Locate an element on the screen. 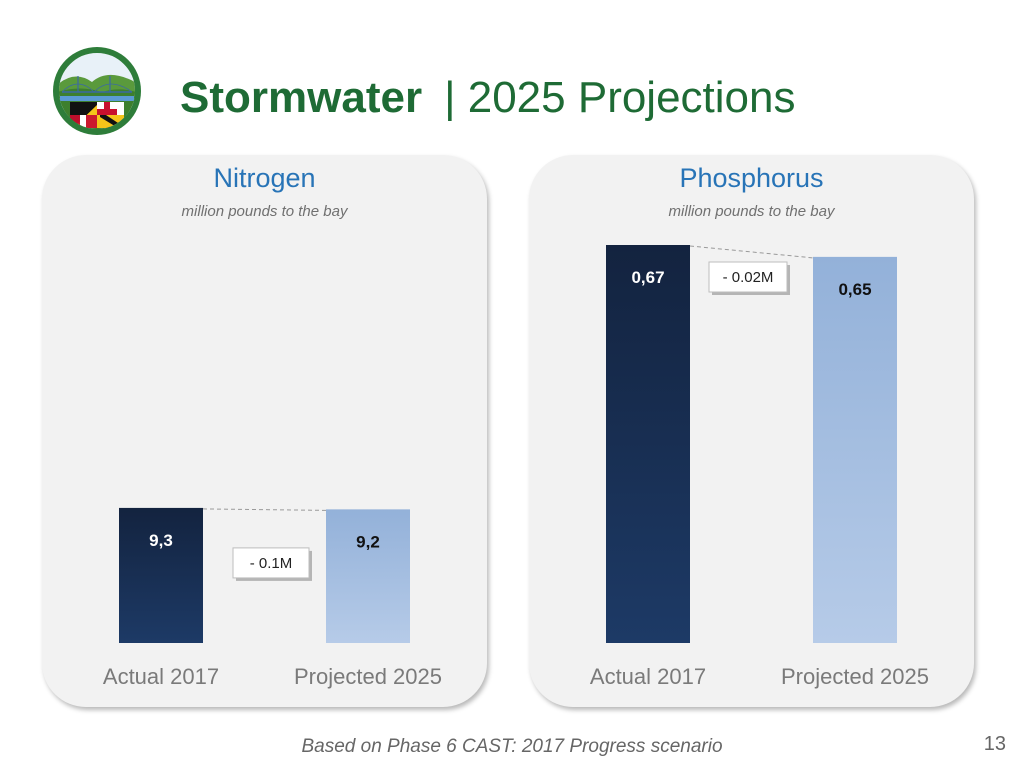 Image resolution: width=1024 pixels, height=768 pixels. maryland-logo-icon is located at coordinates (97, 91).